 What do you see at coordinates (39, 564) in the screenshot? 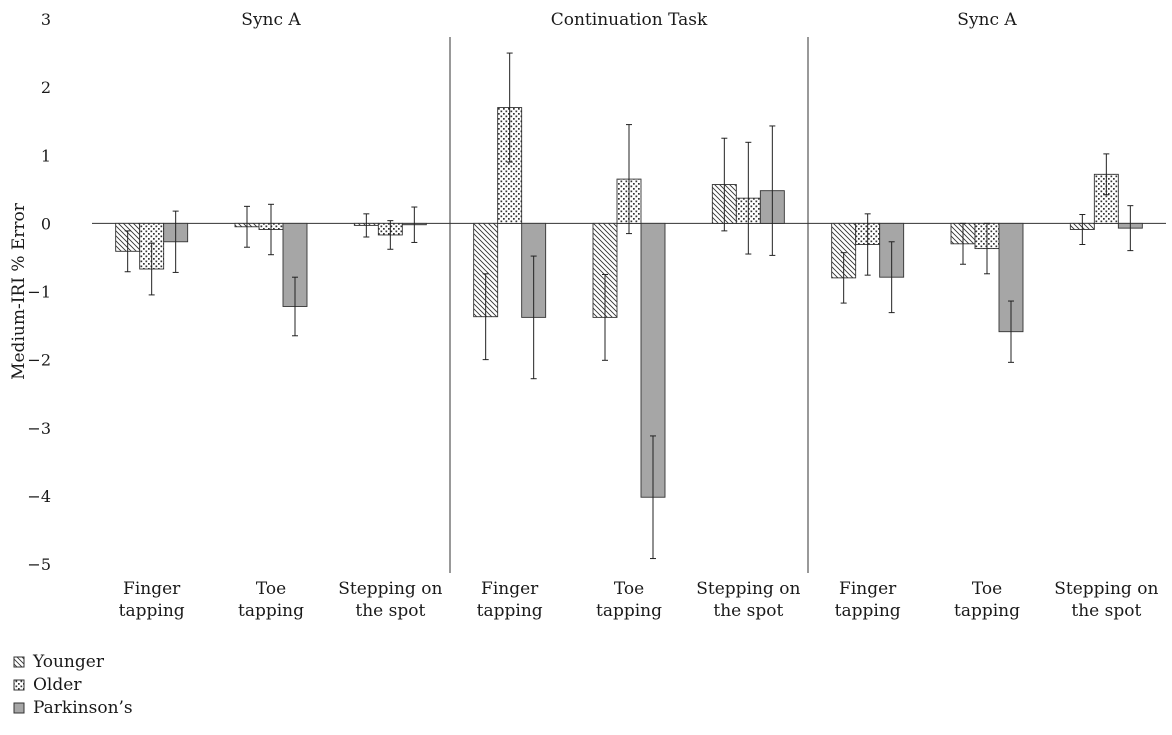
I see `y-tick-label: −5` at bounding box center [39, 564].